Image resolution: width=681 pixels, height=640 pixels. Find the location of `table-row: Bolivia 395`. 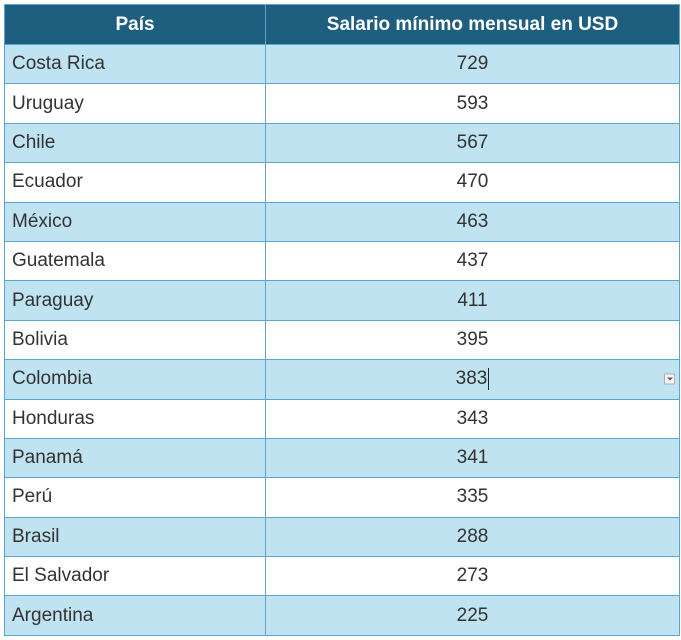

table-row: Bolivia 395 is located at coordinates (342, 340).